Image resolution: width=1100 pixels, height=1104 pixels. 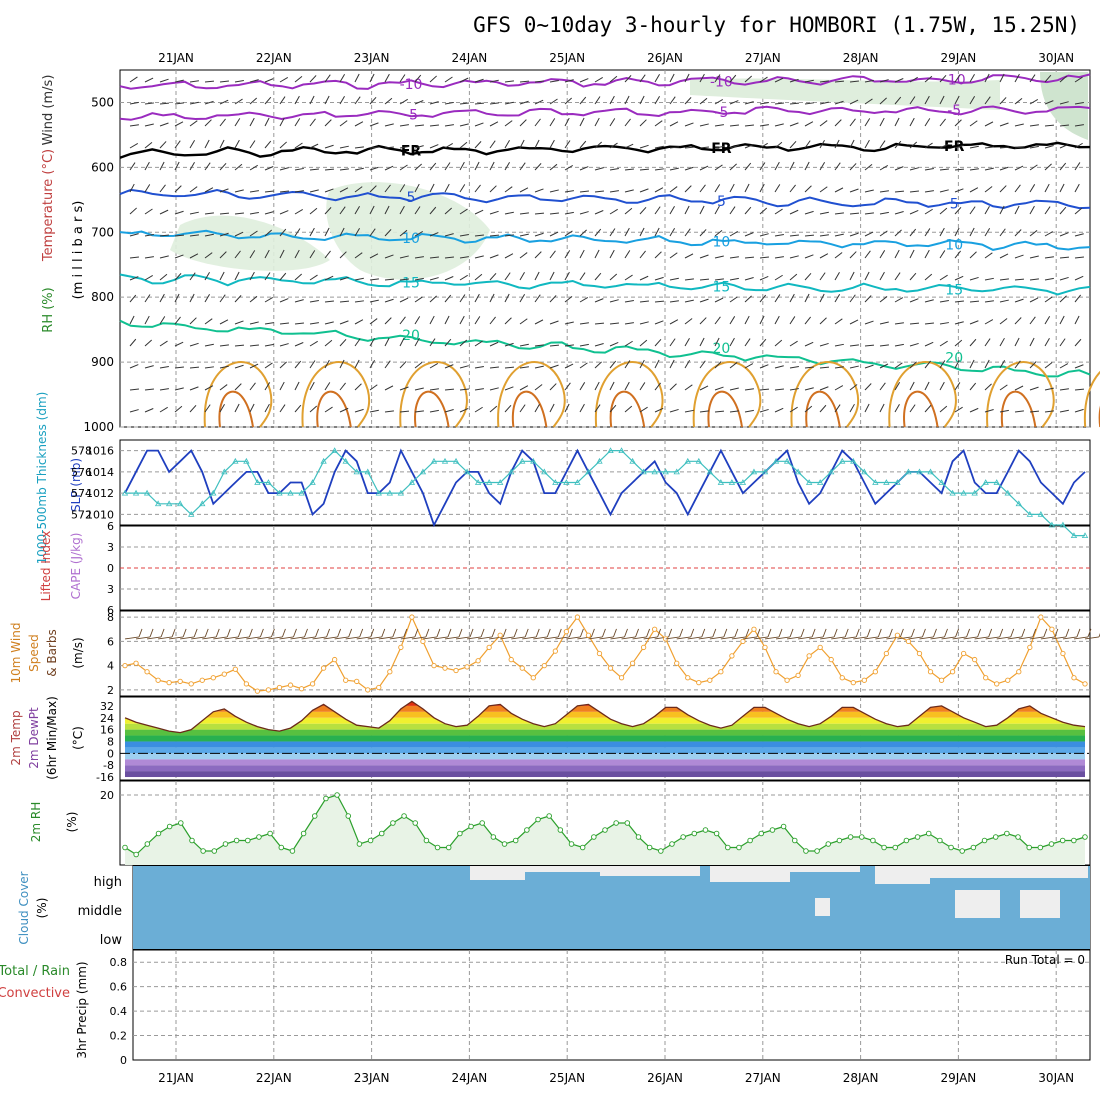 I want to click on rh2m-ylabels: 2m RH (%), so click(x=54, y=822).